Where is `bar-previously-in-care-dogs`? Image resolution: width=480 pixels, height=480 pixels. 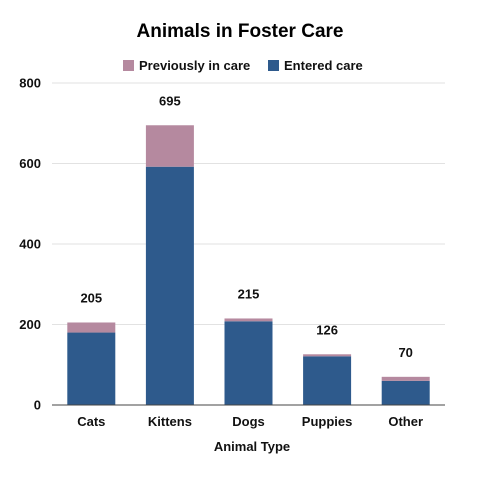
bar-previously-in-care-dogs is located at coordinates (248, 320).